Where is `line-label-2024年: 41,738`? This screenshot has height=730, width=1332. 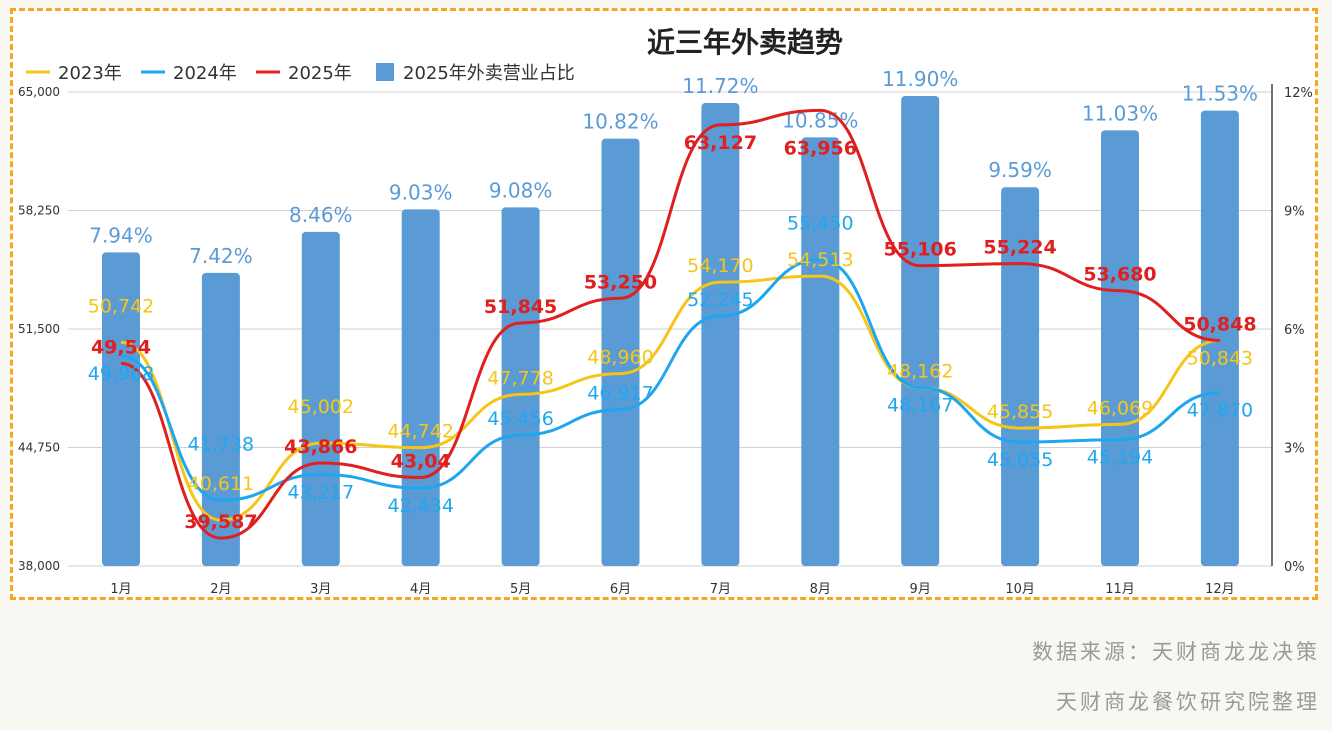
line-label-2024年: 41,738 is located at coordinates (221, 444).